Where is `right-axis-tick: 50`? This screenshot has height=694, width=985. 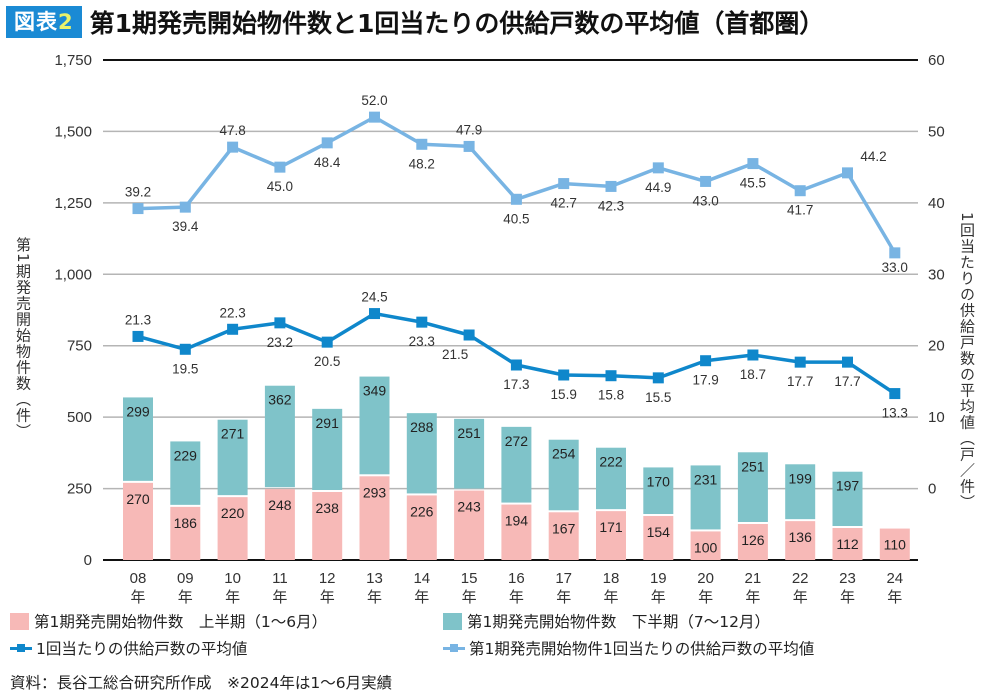
right-axis-tick: 50 is located at coordinates (936, 131).